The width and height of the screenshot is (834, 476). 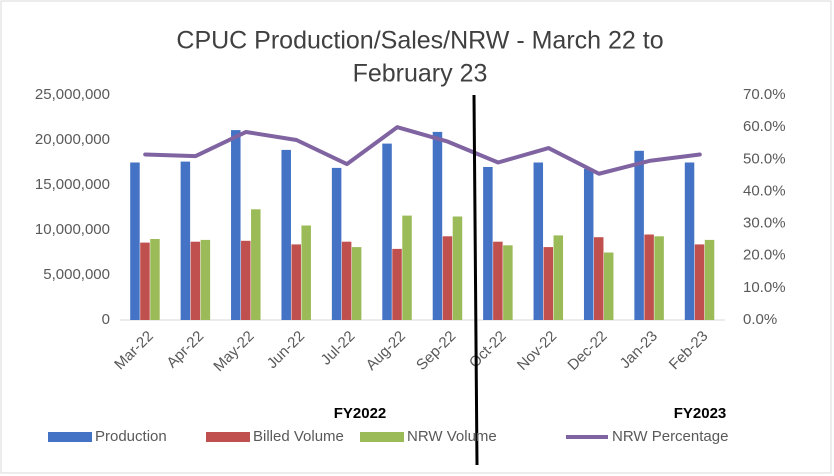 I want to click on chart-title: CPUC Production/Sales/NRW - March 22 to, so click(x=419, y=41).